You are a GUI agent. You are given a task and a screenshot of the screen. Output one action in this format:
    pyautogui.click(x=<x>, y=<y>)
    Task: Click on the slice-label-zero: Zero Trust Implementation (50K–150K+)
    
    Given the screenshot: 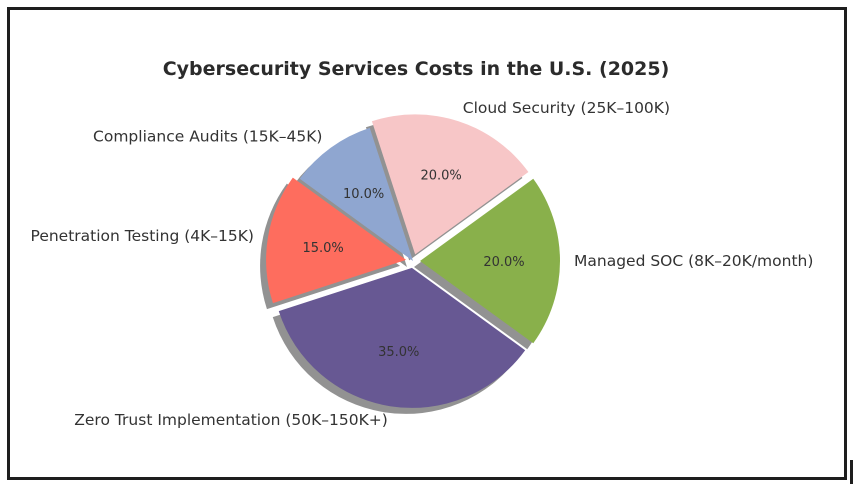 What is the action you would take?
    pyautogui.click(x=231, y=420)
    